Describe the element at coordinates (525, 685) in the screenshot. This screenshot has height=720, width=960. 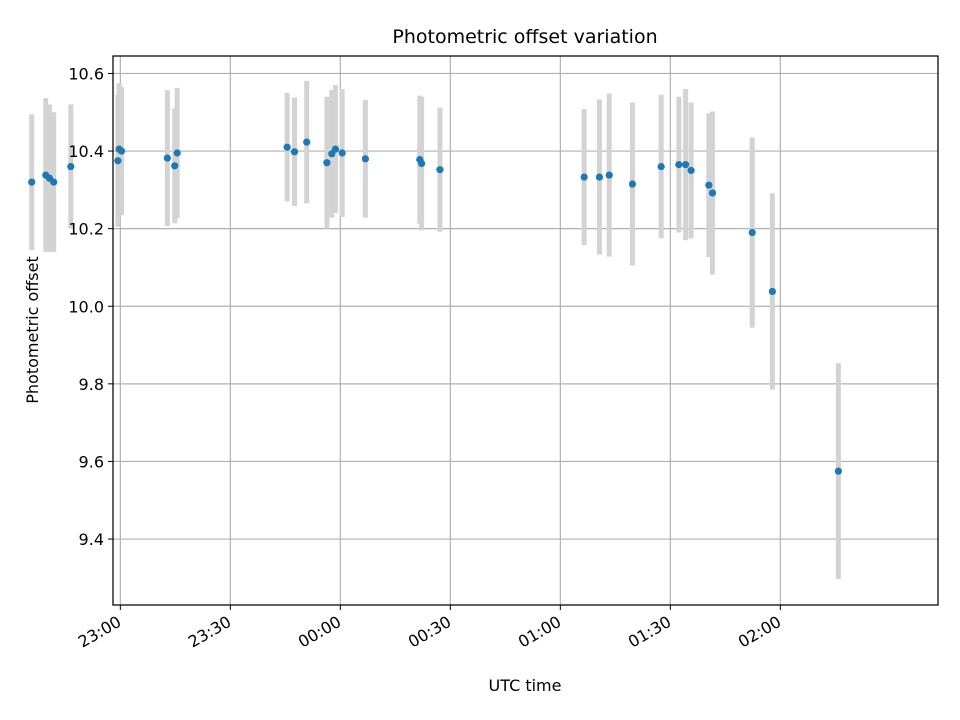
I see `x-axis-title: UTC time` at that location.